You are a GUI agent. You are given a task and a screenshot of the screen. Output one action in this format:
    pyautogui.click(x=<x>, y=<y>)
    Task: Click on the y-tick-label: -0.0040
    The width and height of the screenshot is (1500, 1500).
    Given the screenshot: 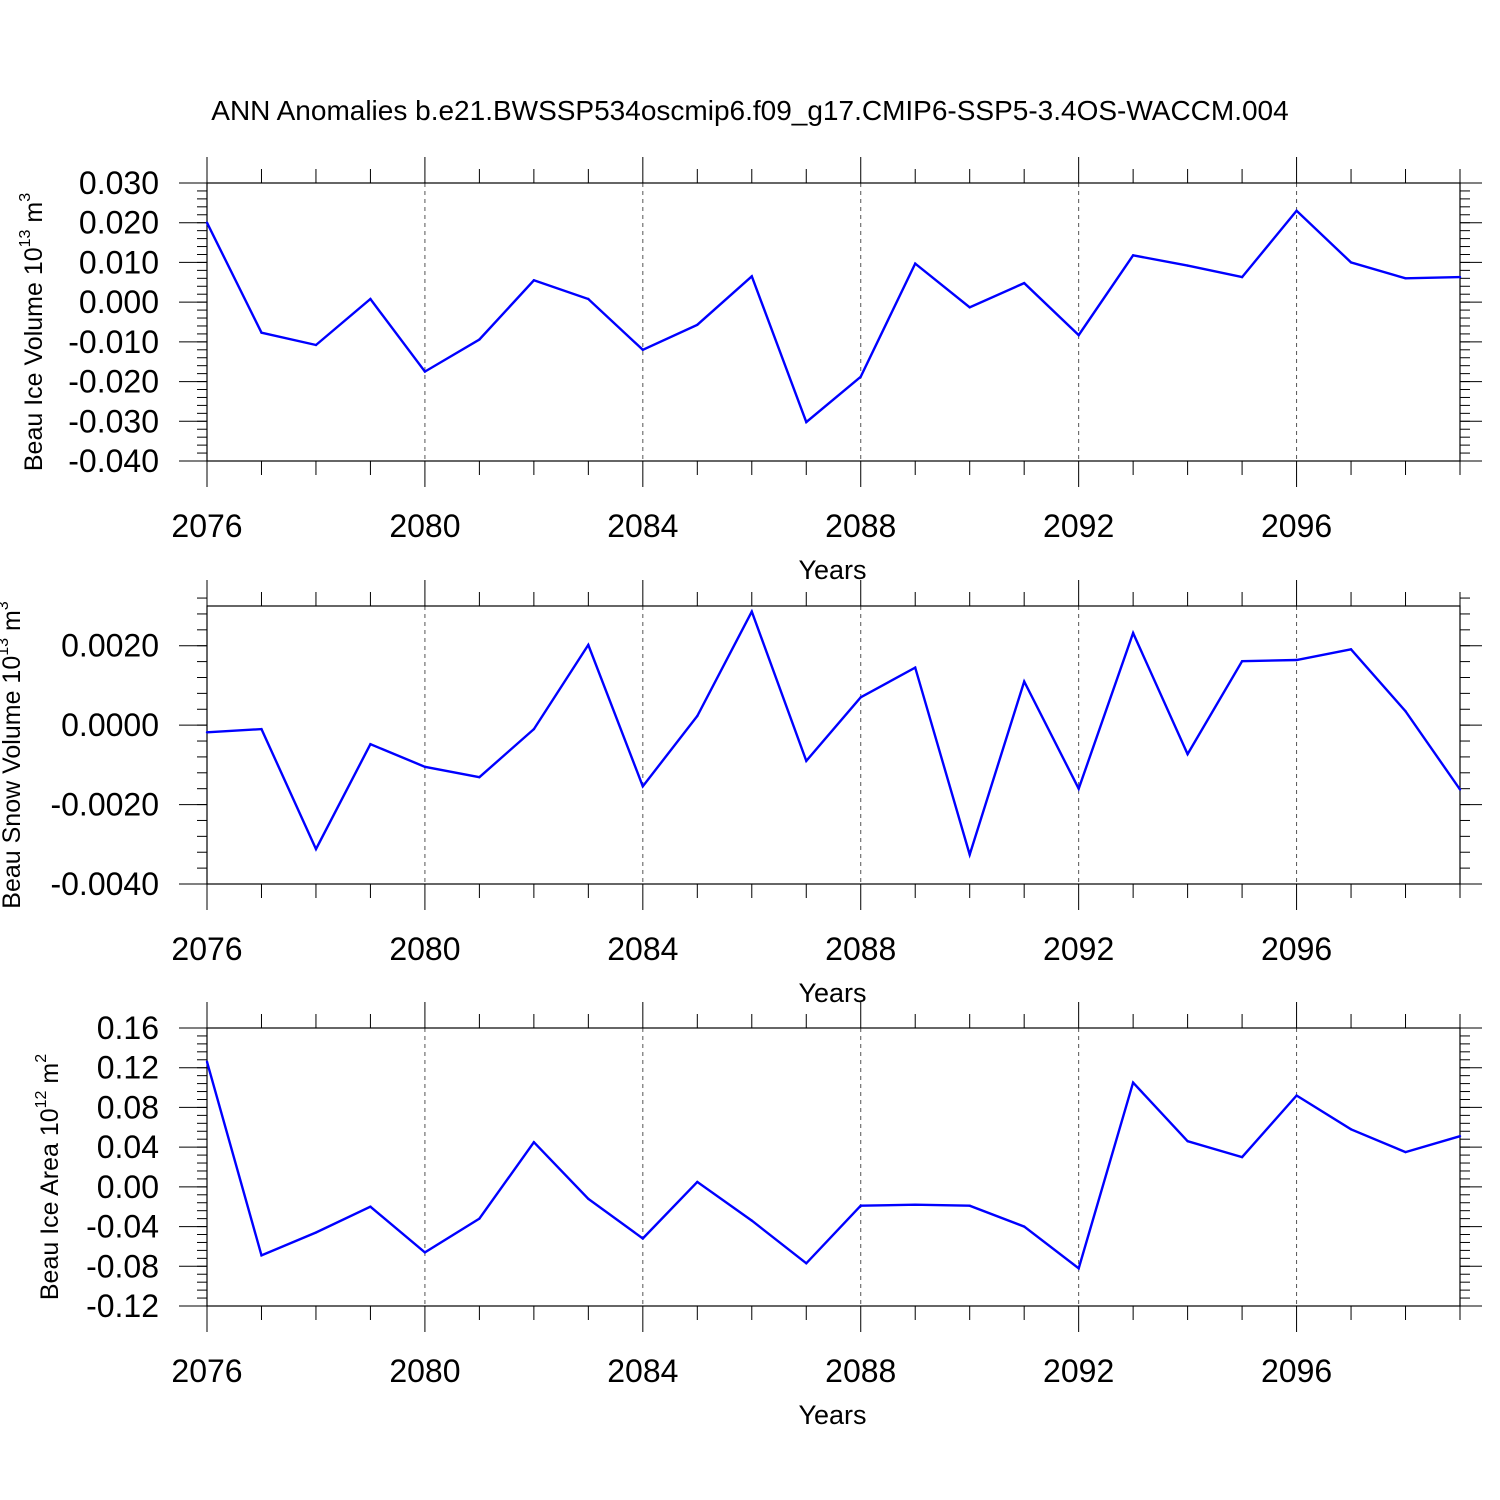 What is the action you would take?
    pyautogui.click(x=104, y=884)
    